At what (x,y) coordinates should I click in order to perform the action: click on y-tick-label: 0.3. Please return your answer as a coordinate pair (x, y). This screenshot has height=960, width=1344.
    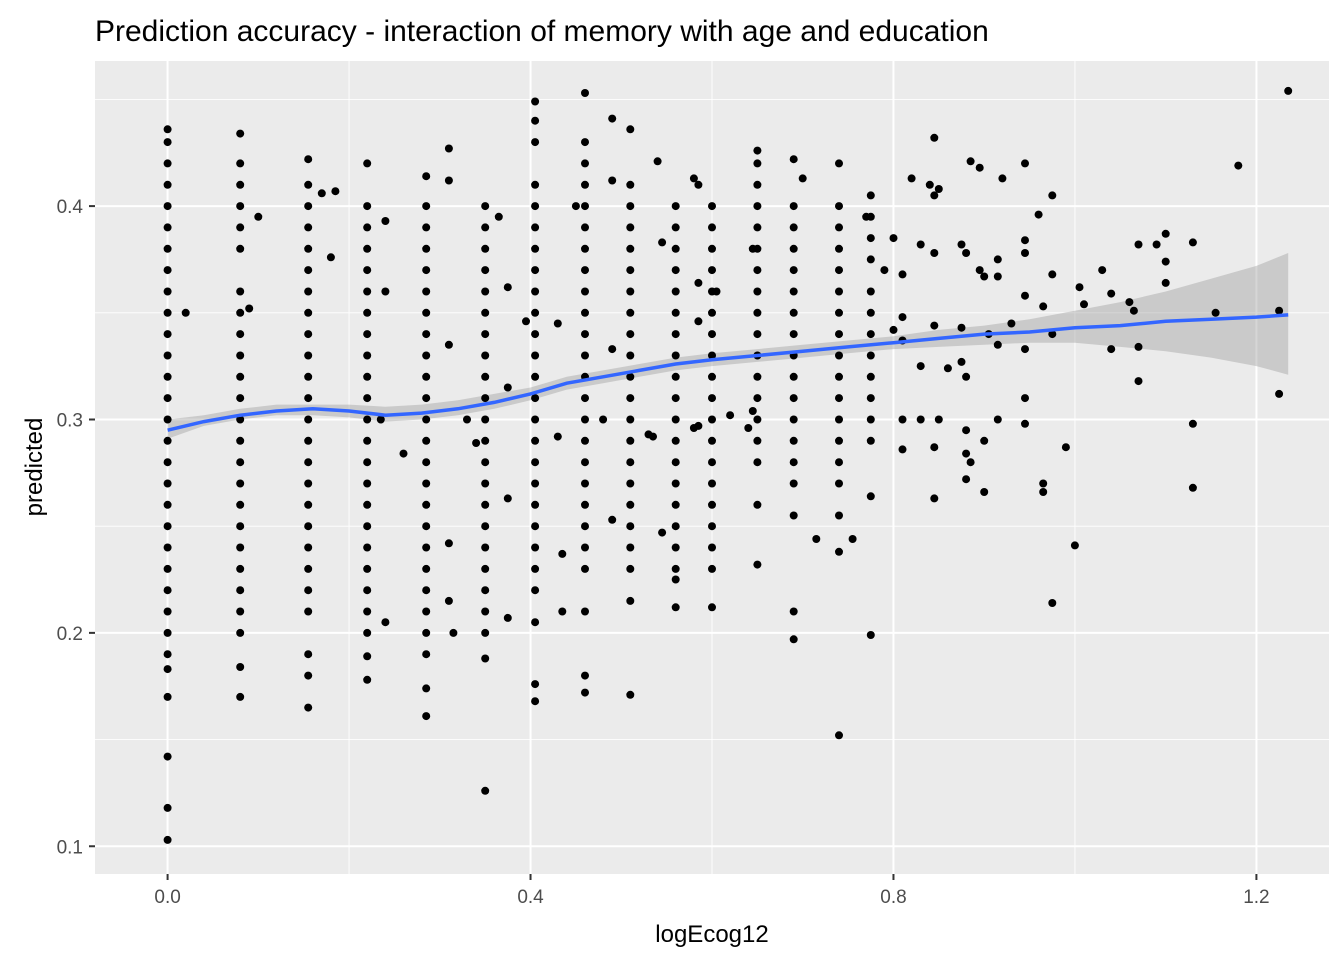
    Looking at the image, I should click on (70, 420).